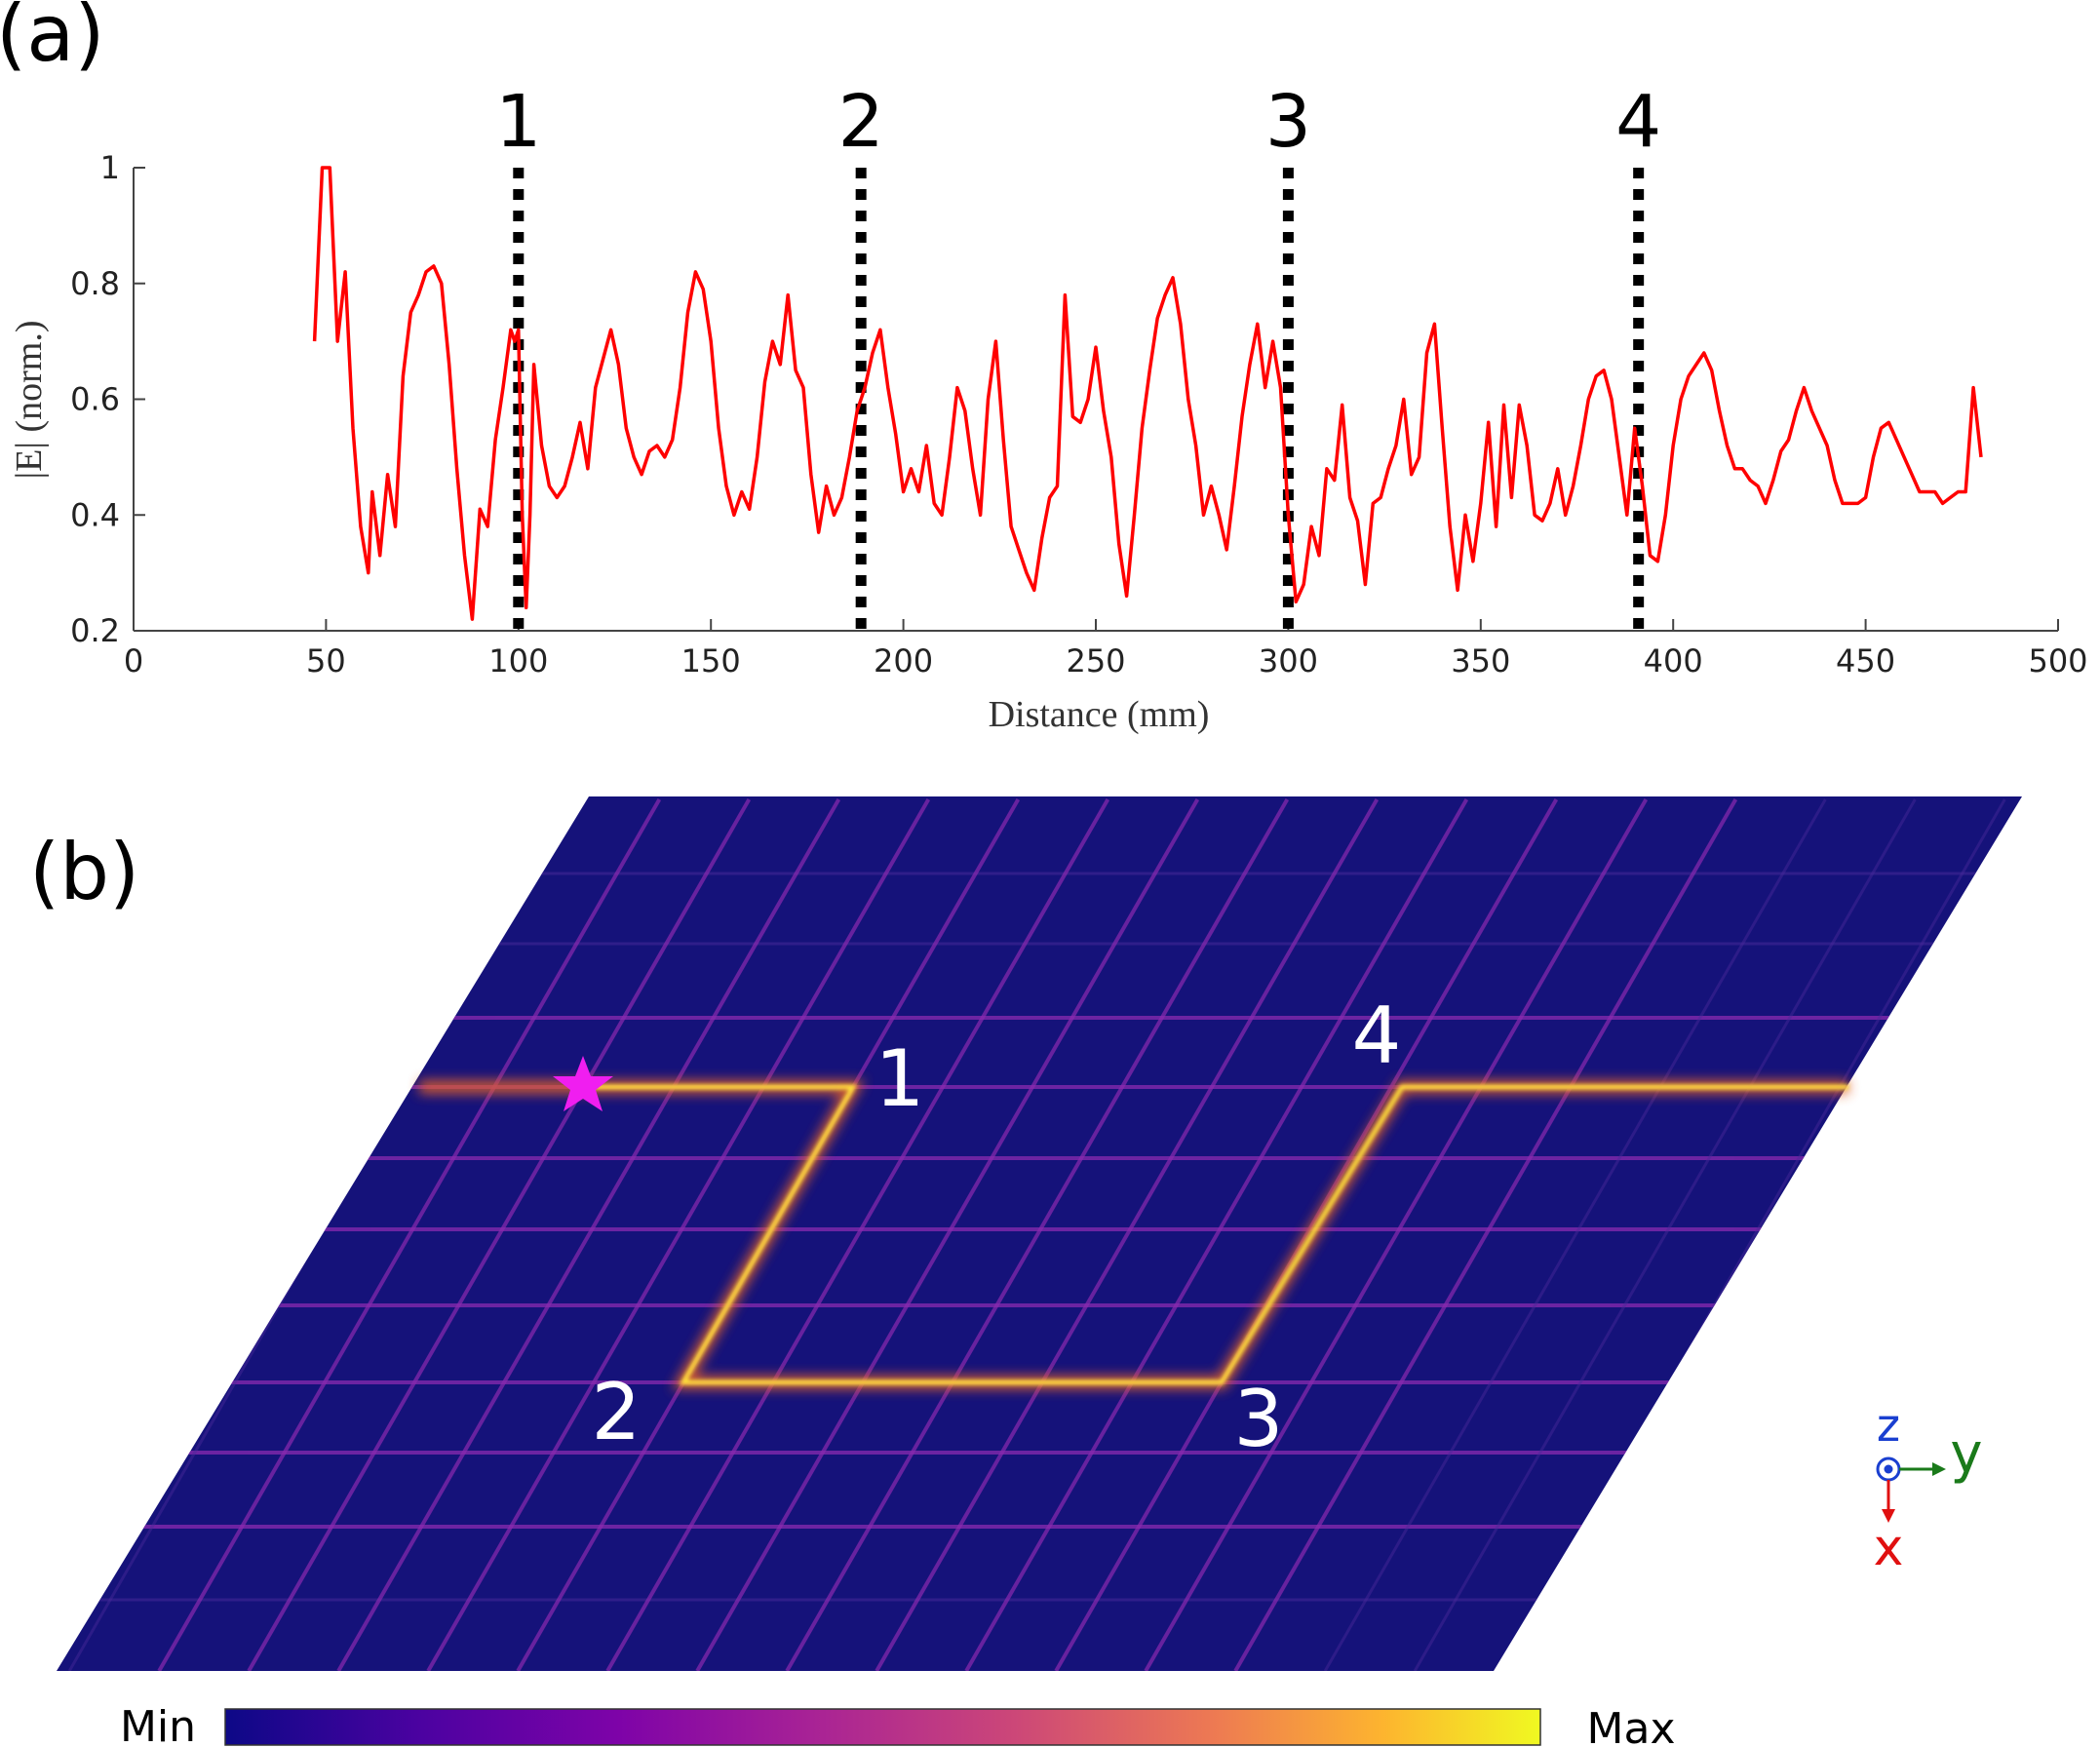 The image size is (2100, 1747). Describe the element at coordinates (1889, 1548) in the screenshot. I see `x-label: x` at that location.